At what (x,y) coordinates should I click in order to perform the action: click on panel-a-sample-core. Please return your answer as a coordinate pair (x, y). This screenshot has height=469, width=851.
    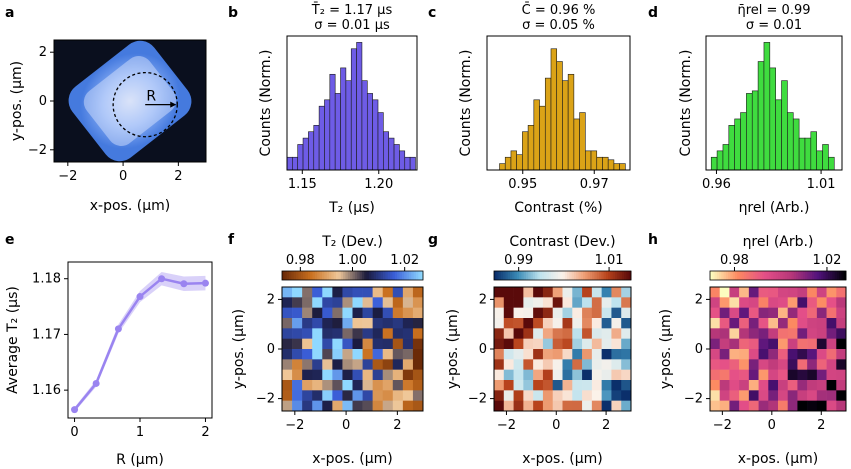
    Looking at the image, I should click on (130, 101).